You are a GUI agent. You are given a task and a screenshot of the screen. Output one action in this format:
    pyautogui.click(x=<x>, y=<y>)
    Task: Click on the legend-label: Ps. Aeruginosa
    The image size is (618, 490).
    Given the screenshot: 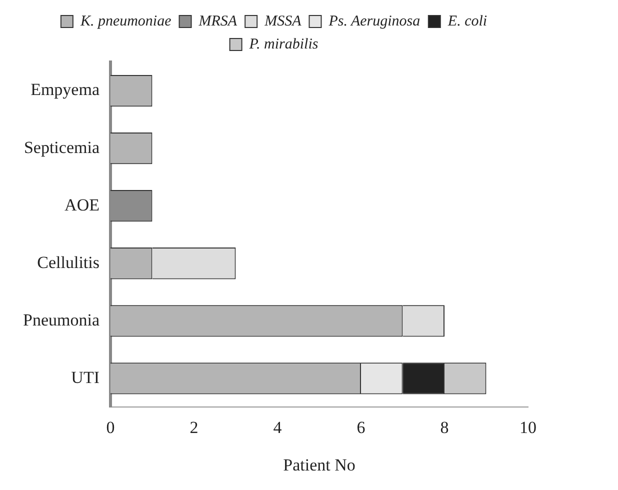 What is the action you would take?
    pyautogui.click(x=374, y=21)
    